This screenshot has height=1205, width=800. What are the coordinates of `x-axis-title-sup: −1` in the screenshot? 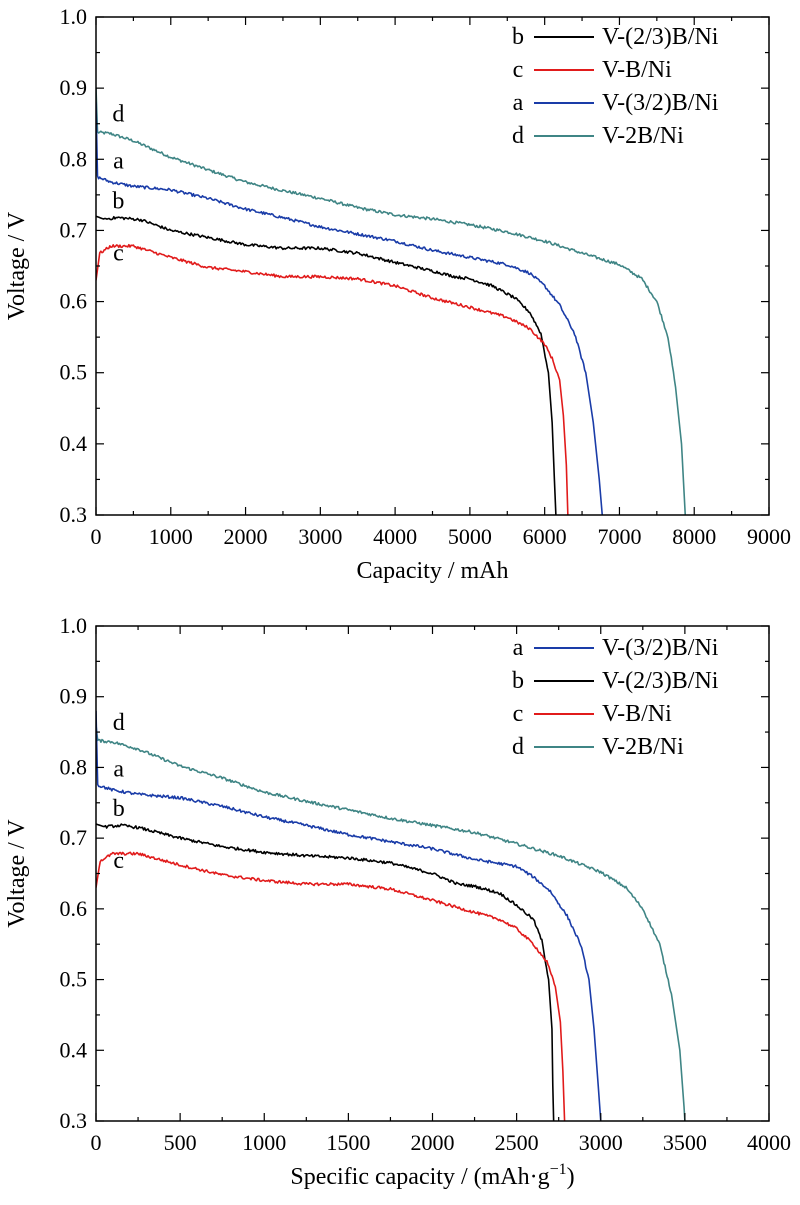 It's located at (558, 1169).